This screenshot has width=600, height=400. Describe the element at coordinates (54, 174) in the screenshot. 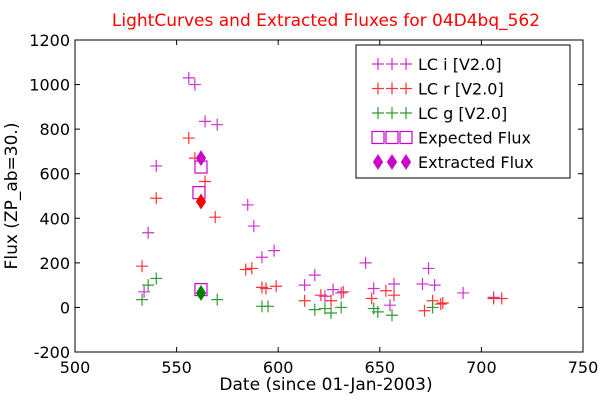

I see `y-tick-label: 600` at that location.